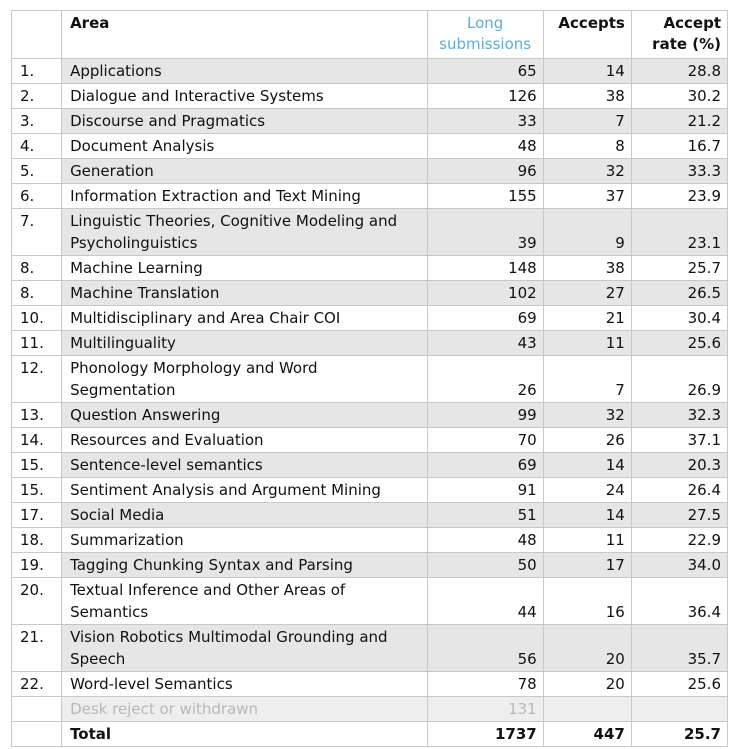 The image size is (740, 749). Describe the element at coordinates (485, 196) in the screenshot. I see `table-cell: 155` at that location.